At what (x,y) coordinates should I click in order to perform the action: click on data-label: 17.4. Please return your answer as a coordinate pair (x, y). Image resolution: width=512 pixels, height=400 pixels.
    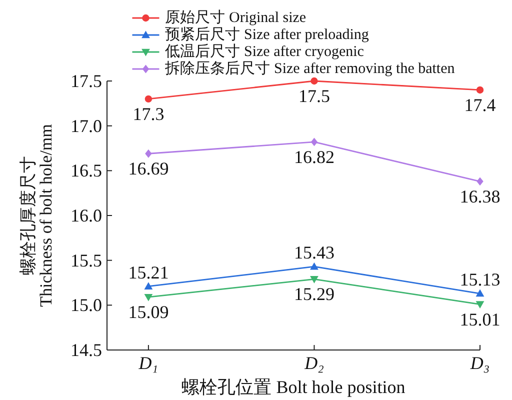
    Looking at the image, I should click on (480, 104).